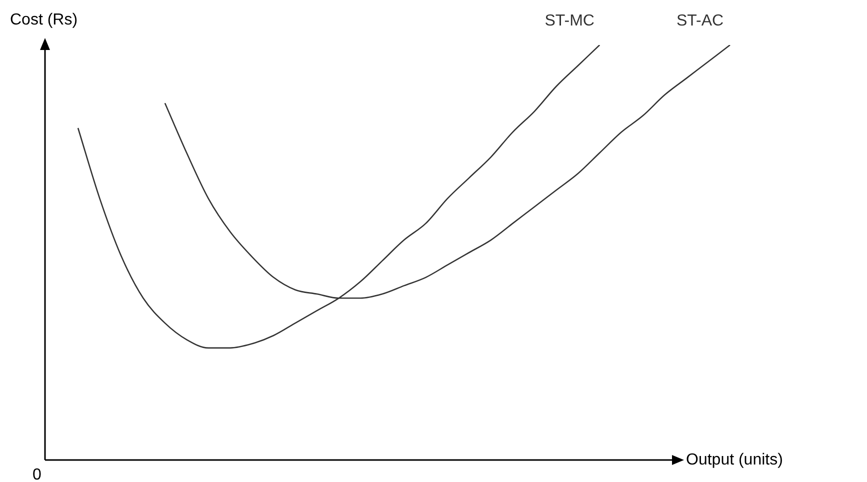  I want to click on series-label: ST-MC, so click(569, 21).